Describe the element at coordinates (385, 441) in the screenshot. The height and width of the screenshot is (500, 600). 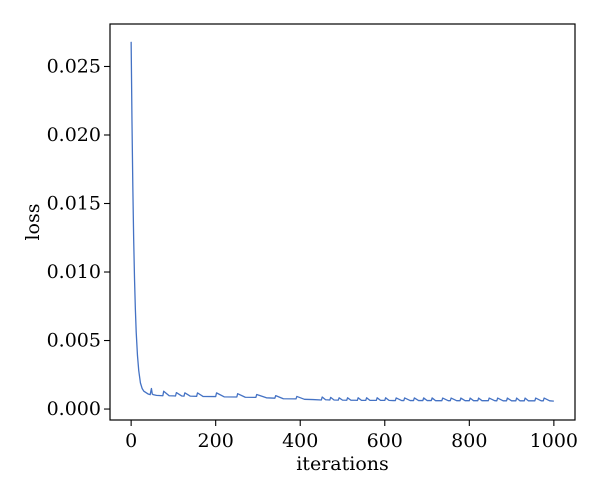
I see `x-tick-label: 600` at that location.